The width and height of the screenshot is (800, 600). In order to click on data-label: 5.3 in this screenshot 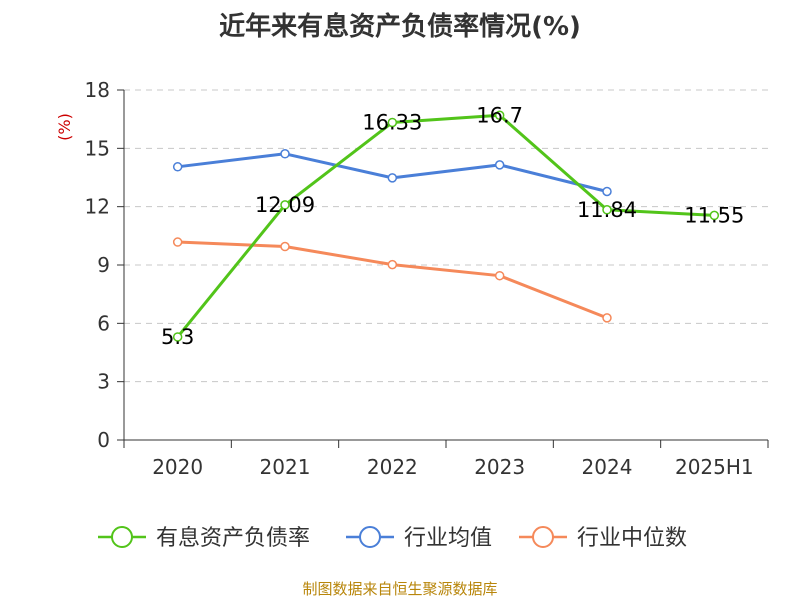, I will do `click(177, 337)`.